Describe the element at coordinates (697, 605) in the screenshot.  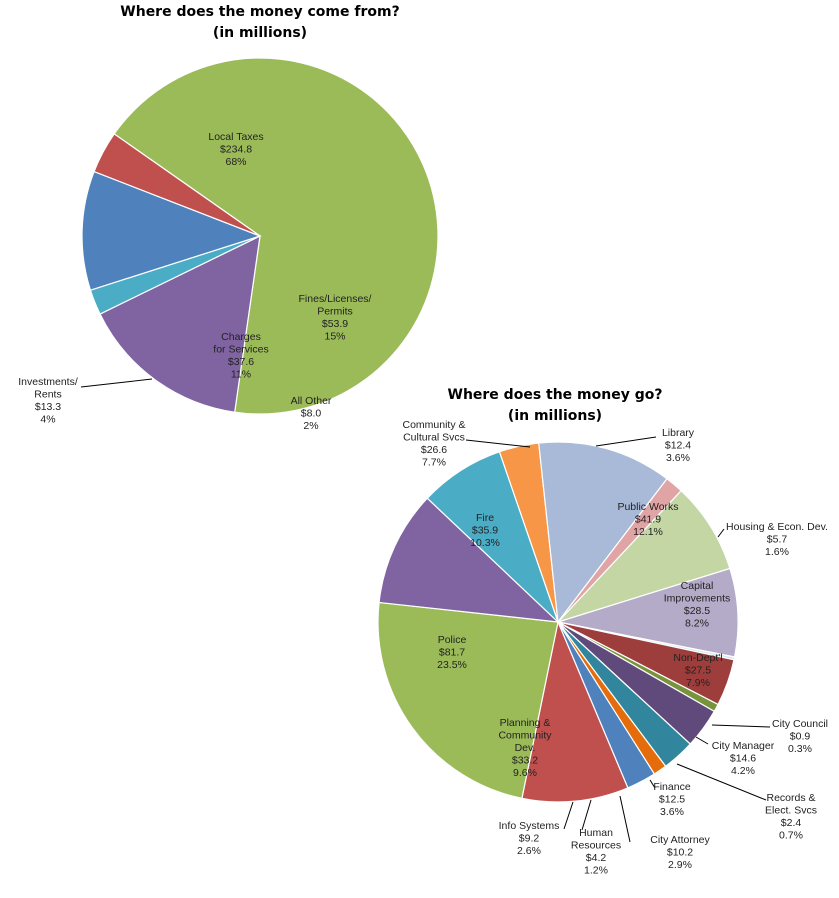
I see `expense-label-capital-improvements: Capital Improvements $28.5 8.2%` at that location.